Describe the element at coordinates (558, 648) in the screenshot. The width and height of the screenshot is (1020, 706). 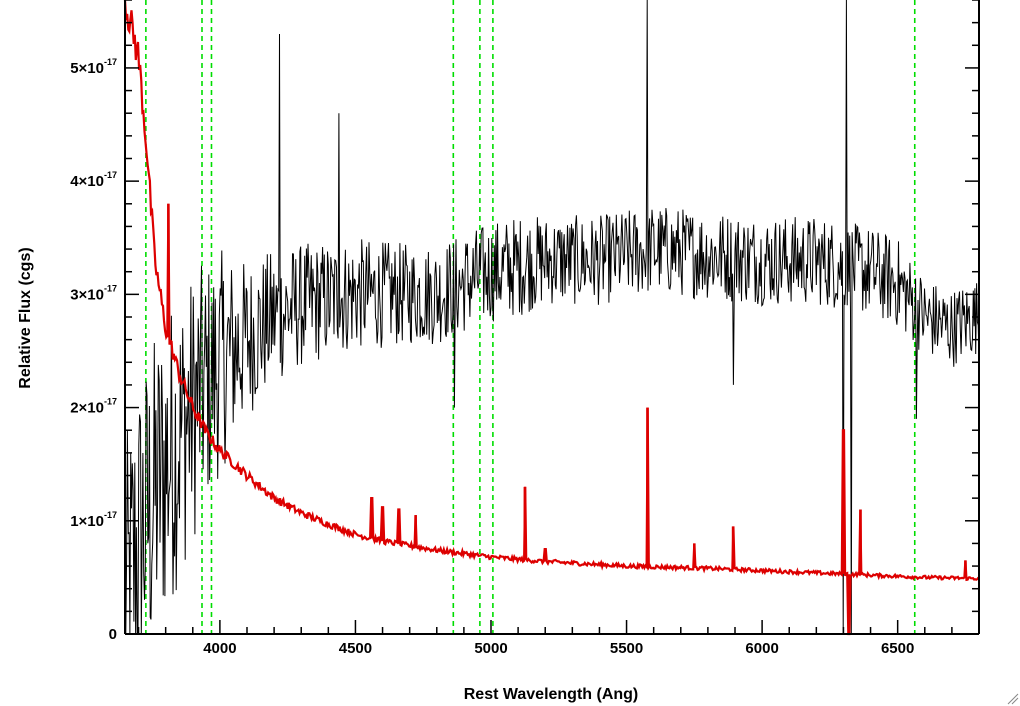
I see `x-tick-labels: 4000 4500 5000 5500 6000 6500` at that location.